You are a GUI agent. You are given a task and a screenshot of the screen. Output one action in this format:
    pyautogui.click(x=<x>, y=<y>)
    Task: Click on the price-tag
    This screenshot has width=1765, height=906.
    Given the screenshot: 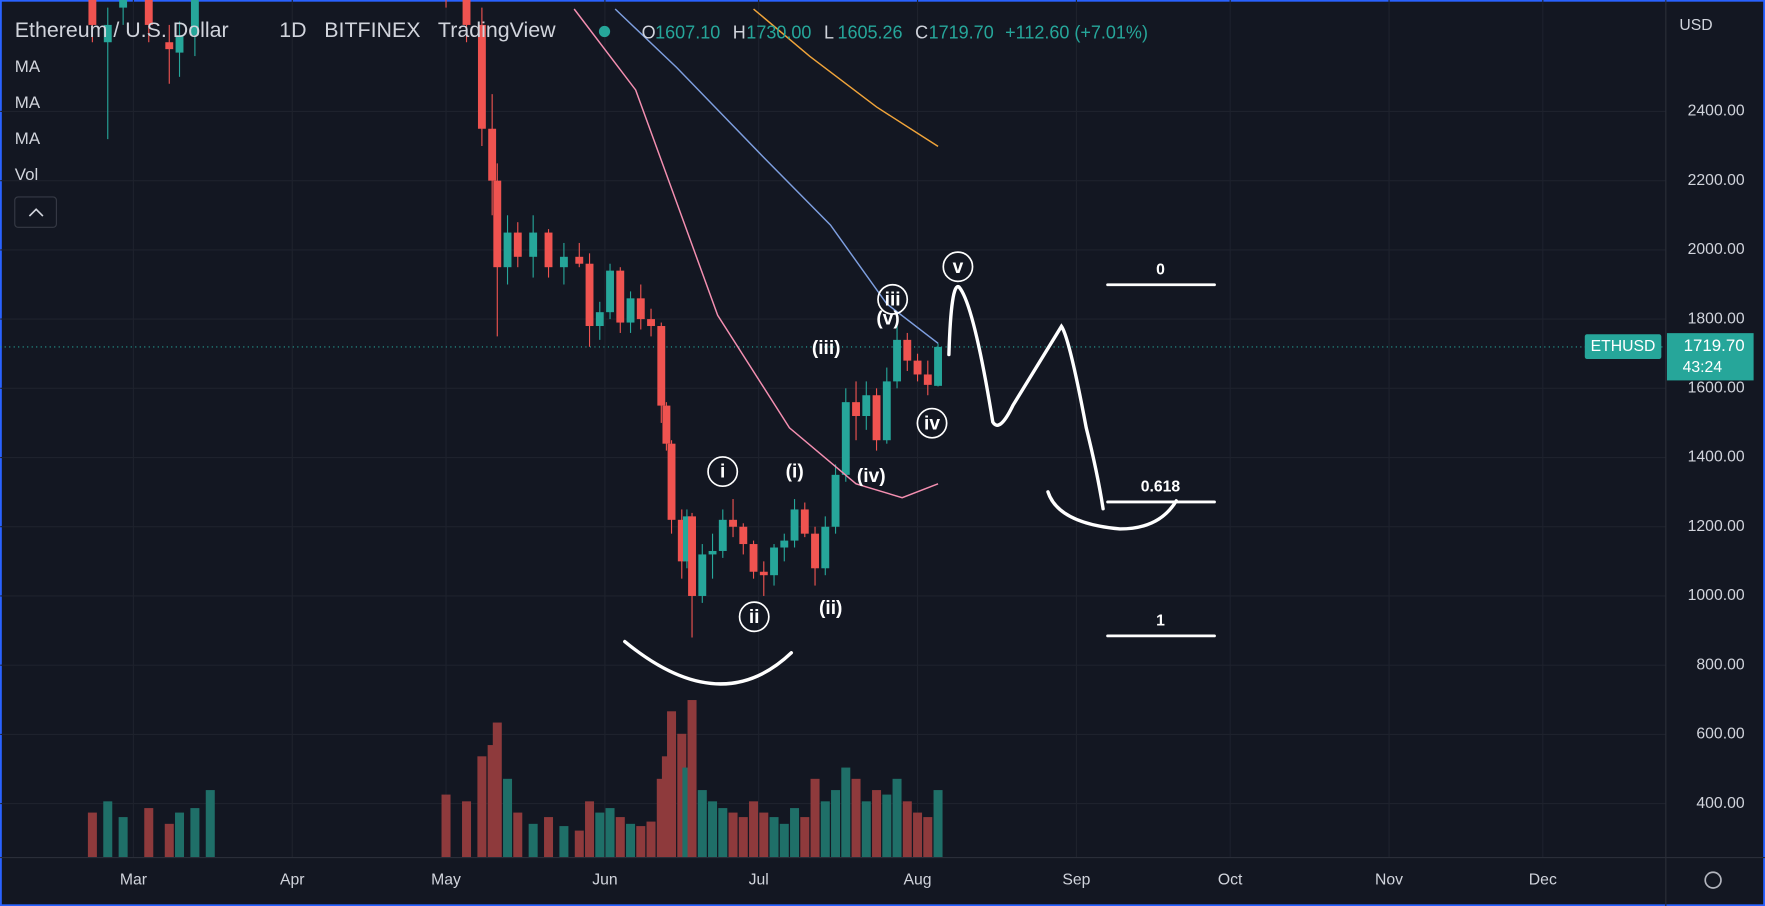 What is the action you would take?
    pyautogui.click(x=1710, y=357)
    